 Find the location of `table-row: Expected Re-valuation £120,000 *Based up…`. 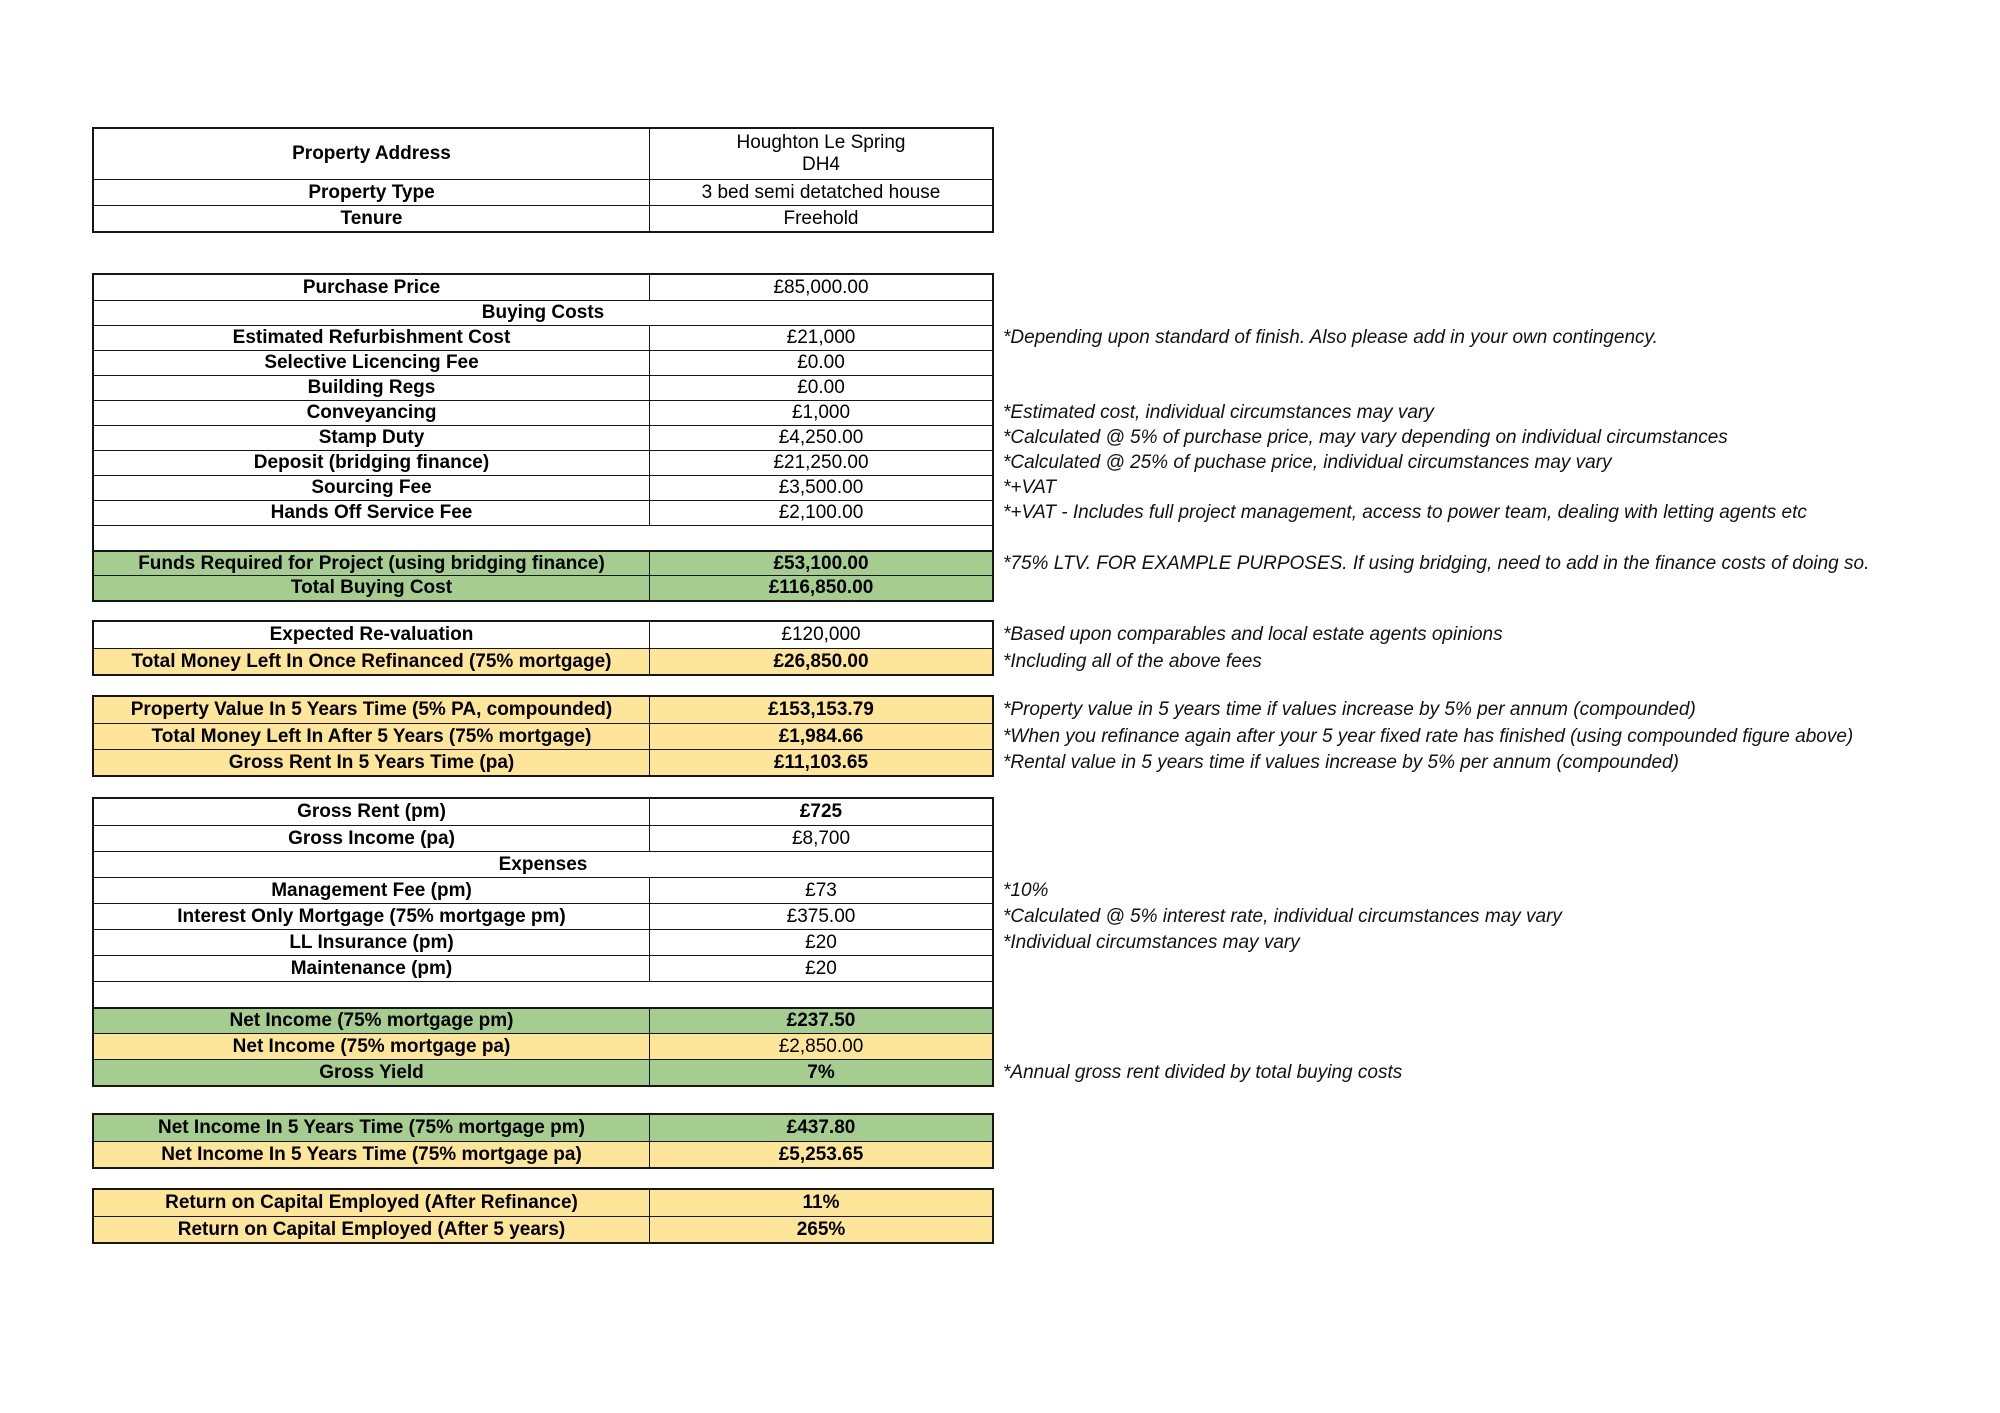

table-row: Expected Re-valuation £120,000 *Based up… is located at coordinates (798, 635).